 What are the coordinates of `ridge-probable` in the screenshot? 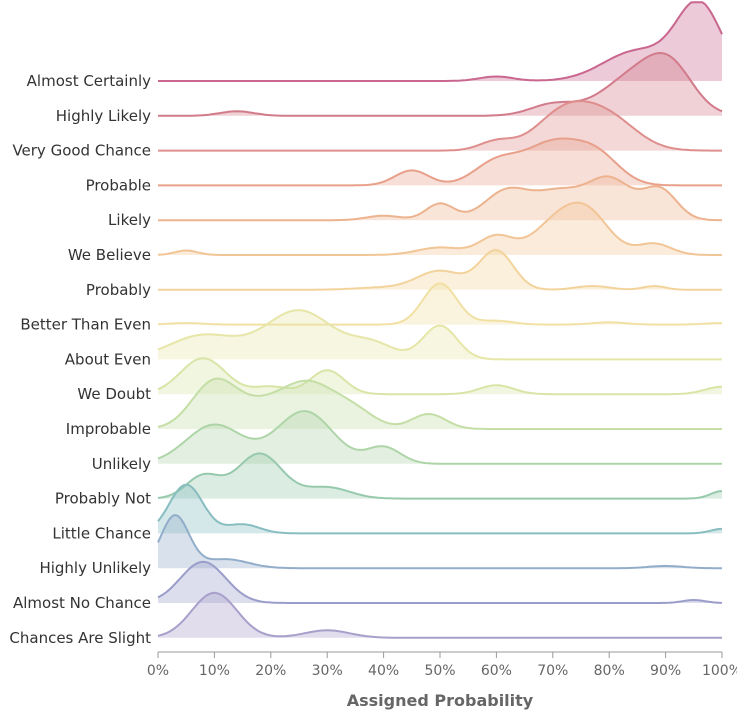 It's located at (440, 162).